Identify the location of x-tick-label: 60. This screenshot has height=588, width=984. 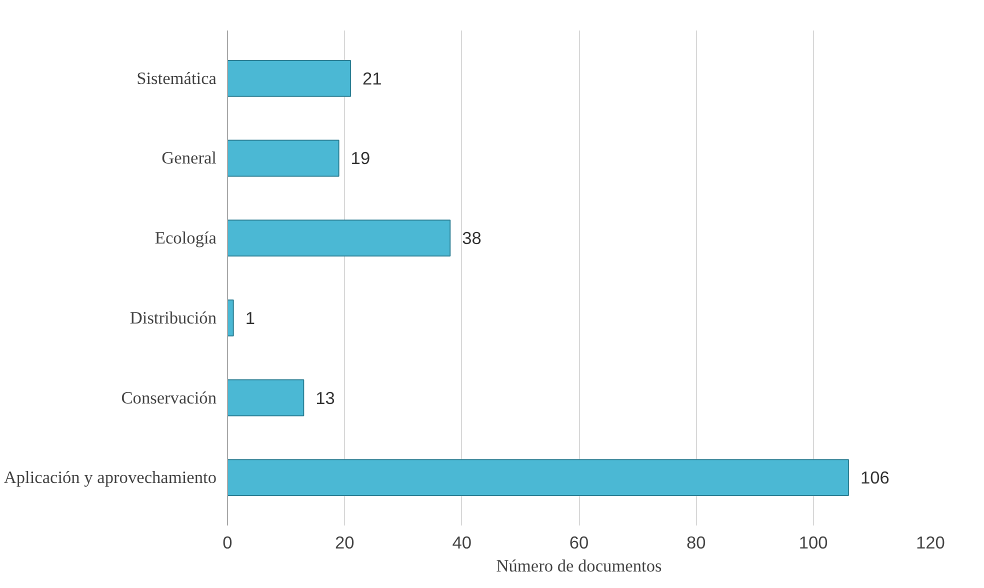
(579, 542).